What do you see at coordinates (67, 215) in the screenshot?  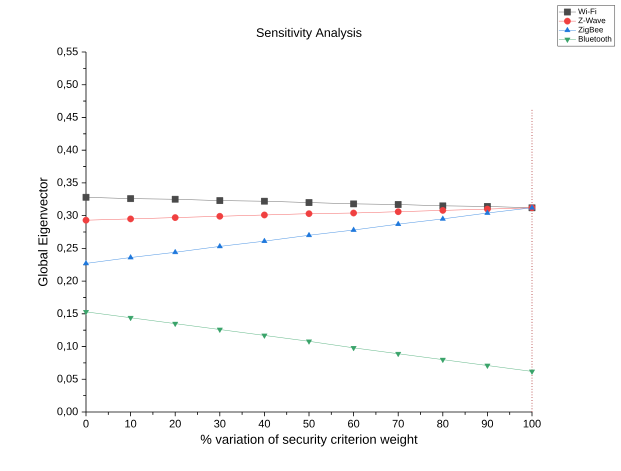 I see `y-tick-label: 0,30` at bounding box center [67, 215].